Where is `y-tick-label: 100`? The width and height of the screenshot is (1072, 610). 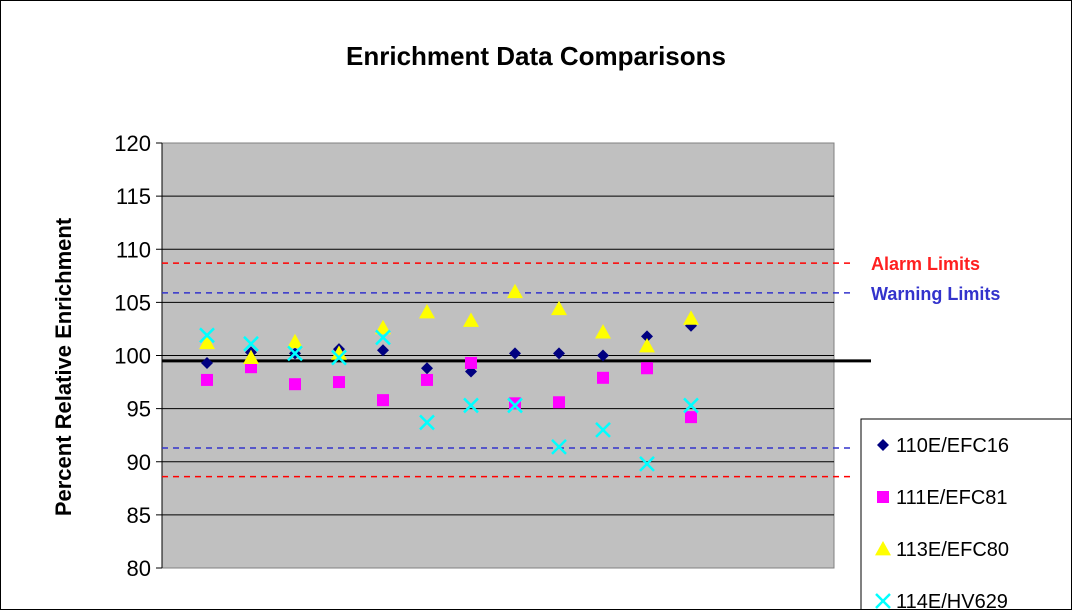 y-tick-label: 100 is located at coordinates (132, 356).